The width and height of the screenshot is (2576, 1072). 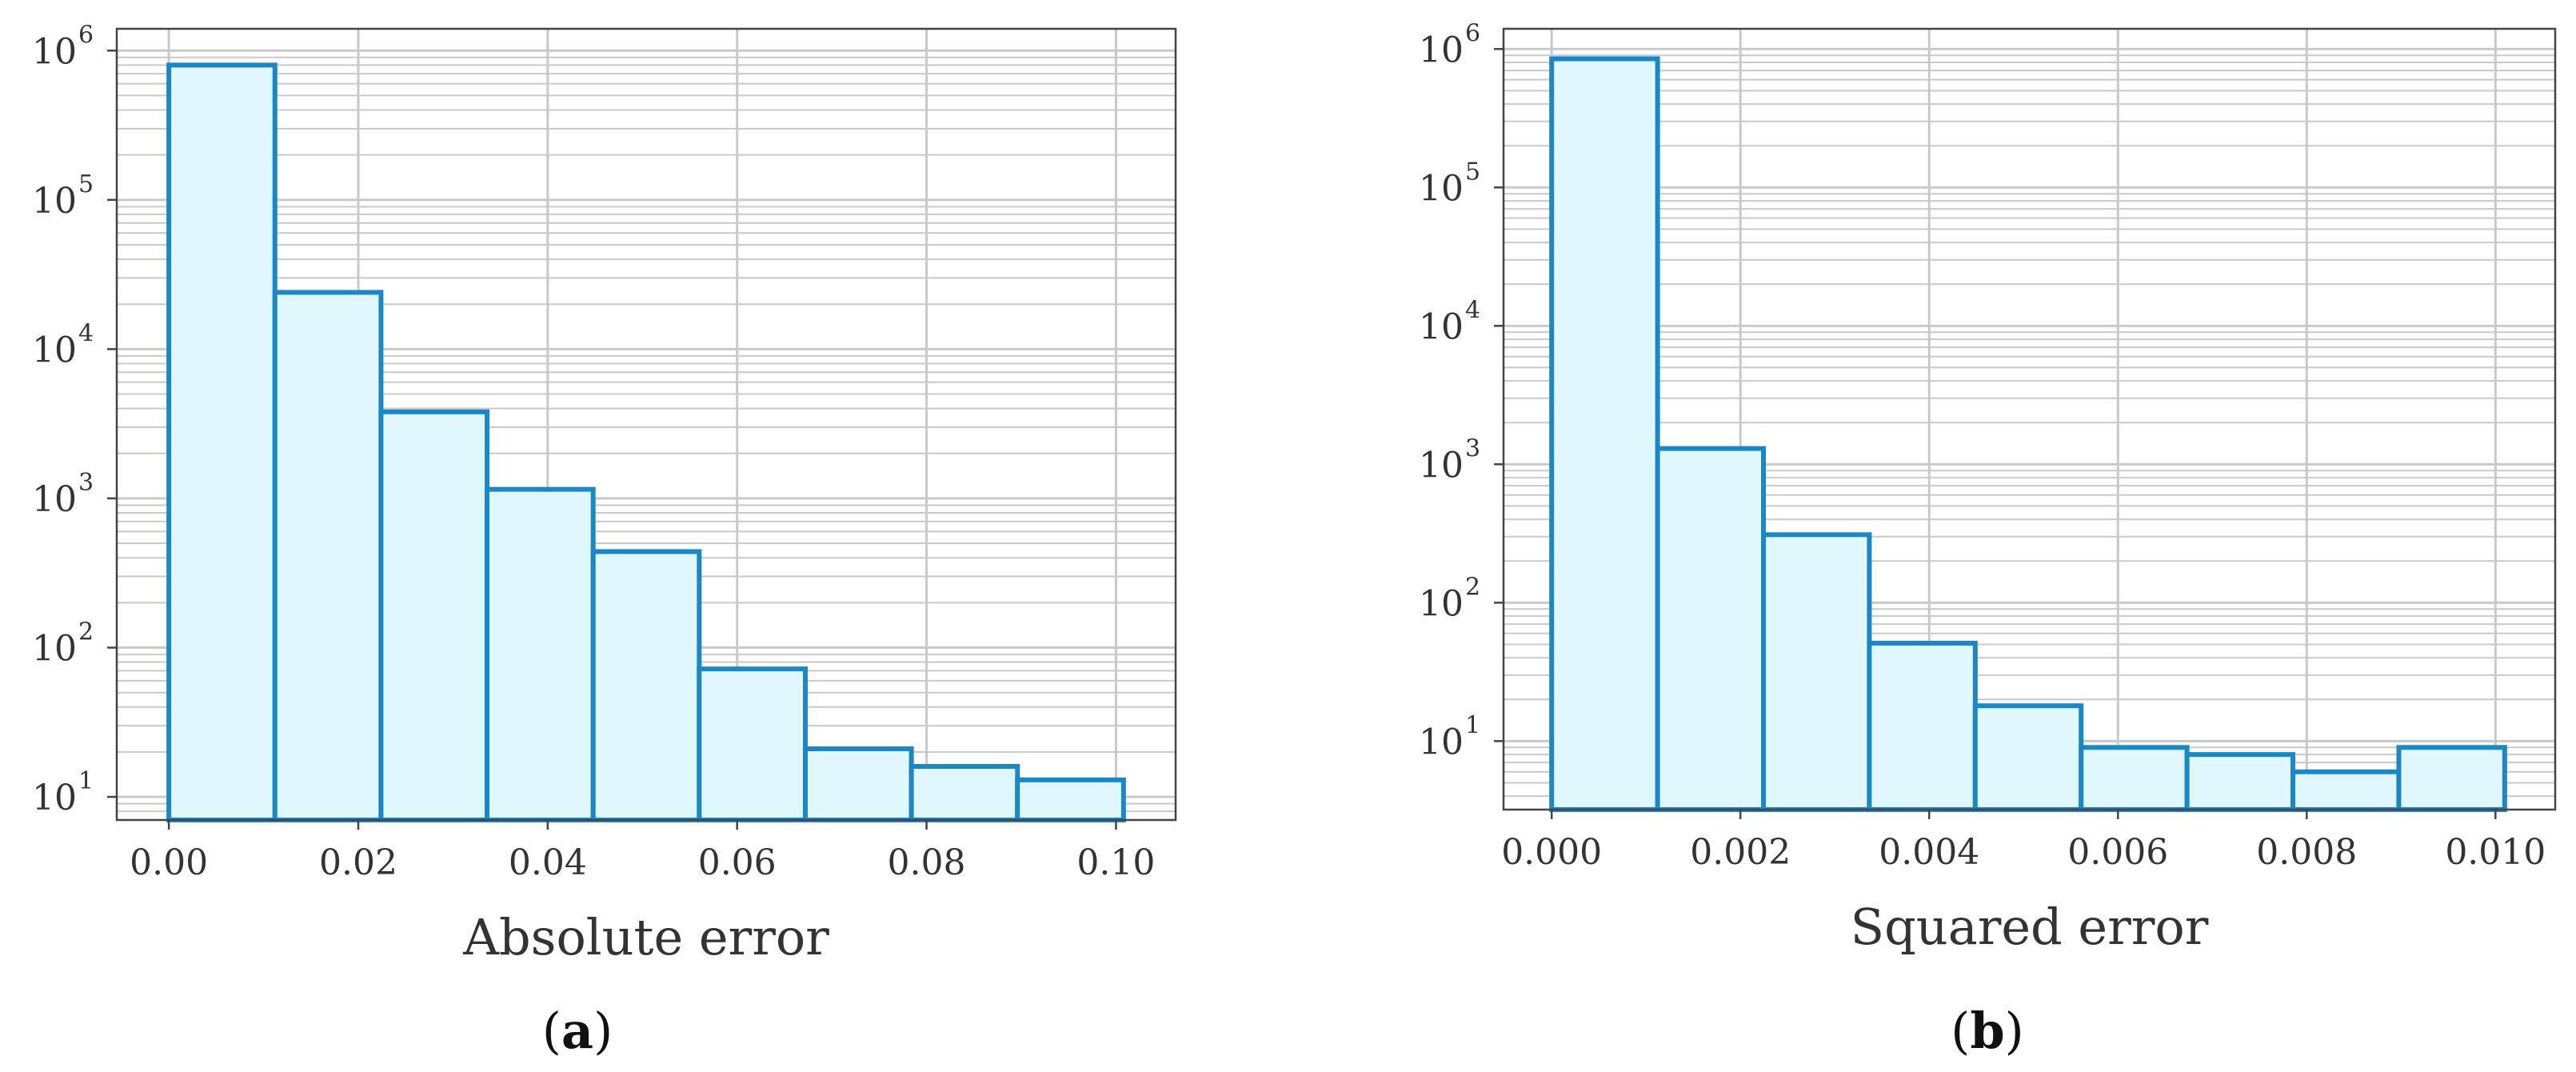 I want to click on x-tick-label: 0.006, so click(x=2117, y=852).